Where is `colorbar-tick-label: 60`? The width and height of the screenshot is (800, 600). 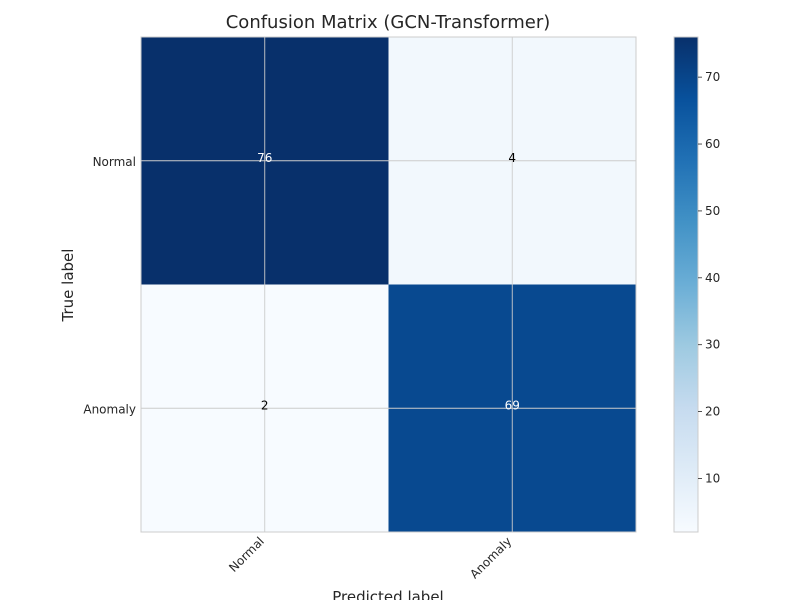 colorbar-tick-label: 60 is located at coordinates (712, 144).